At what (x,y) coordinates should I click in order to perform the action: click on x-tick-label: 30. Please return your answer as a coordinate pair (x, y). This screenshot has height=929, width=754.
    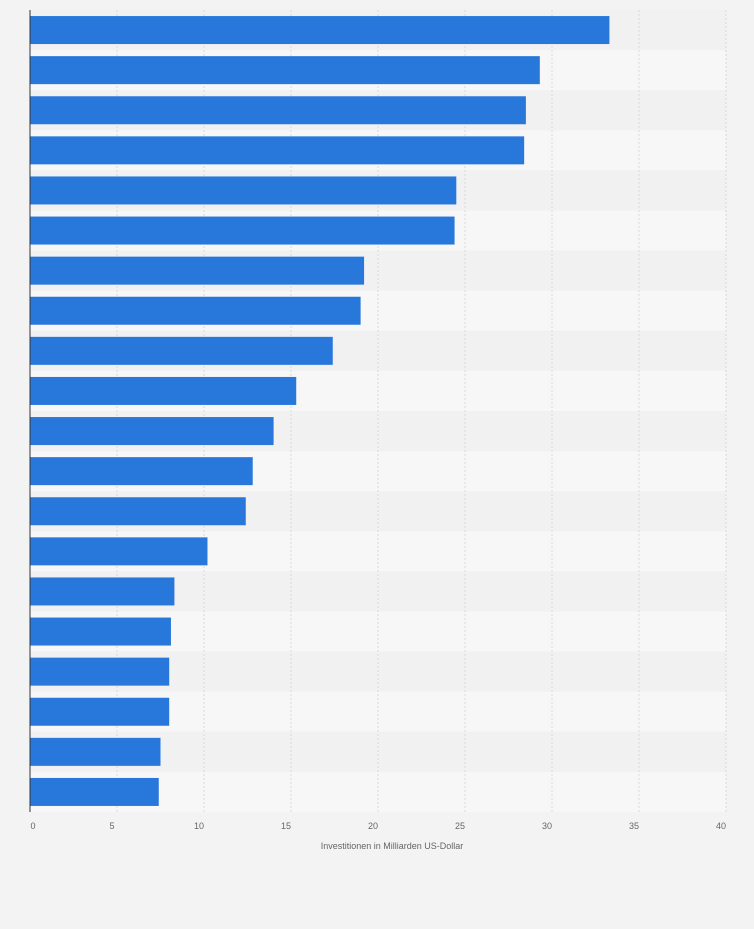
    Looking at the image, I should click on (547, 826).